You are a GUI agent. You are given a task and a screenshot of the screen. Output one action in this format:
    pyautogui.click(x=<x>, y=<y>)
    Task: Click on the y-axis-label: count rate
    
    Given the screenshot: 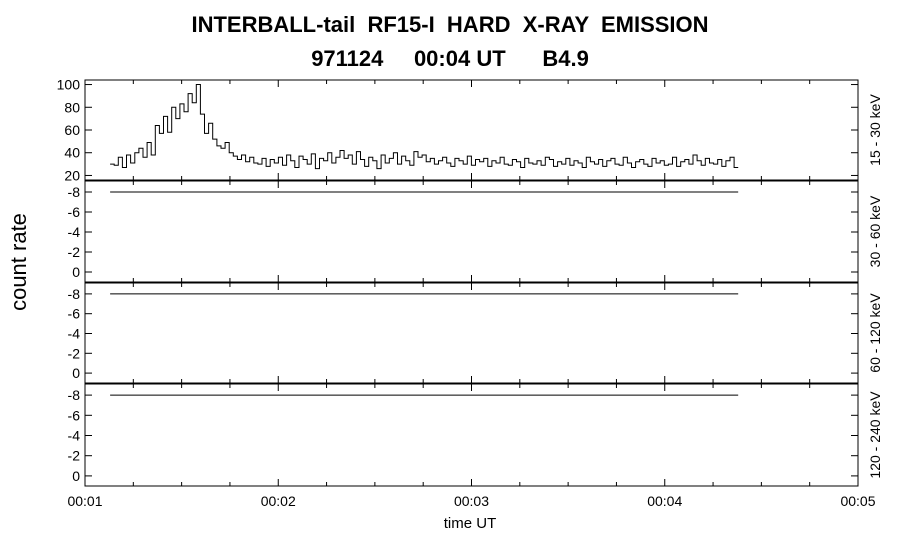 What is the action you would take?
    pyautogui.click(x=18, y=262)
    